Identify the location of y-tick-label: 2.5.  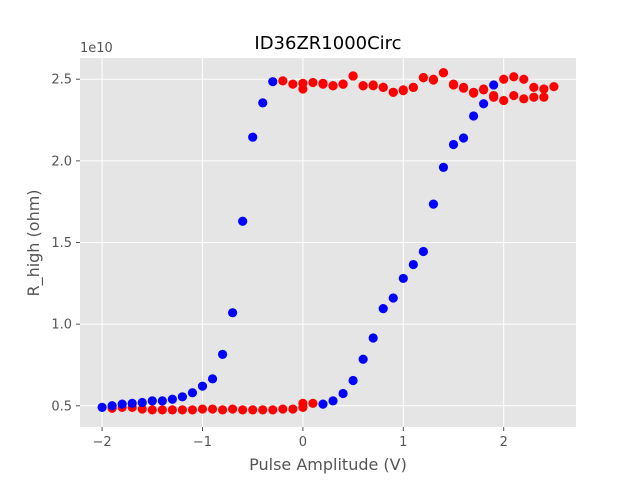
(61, 80).